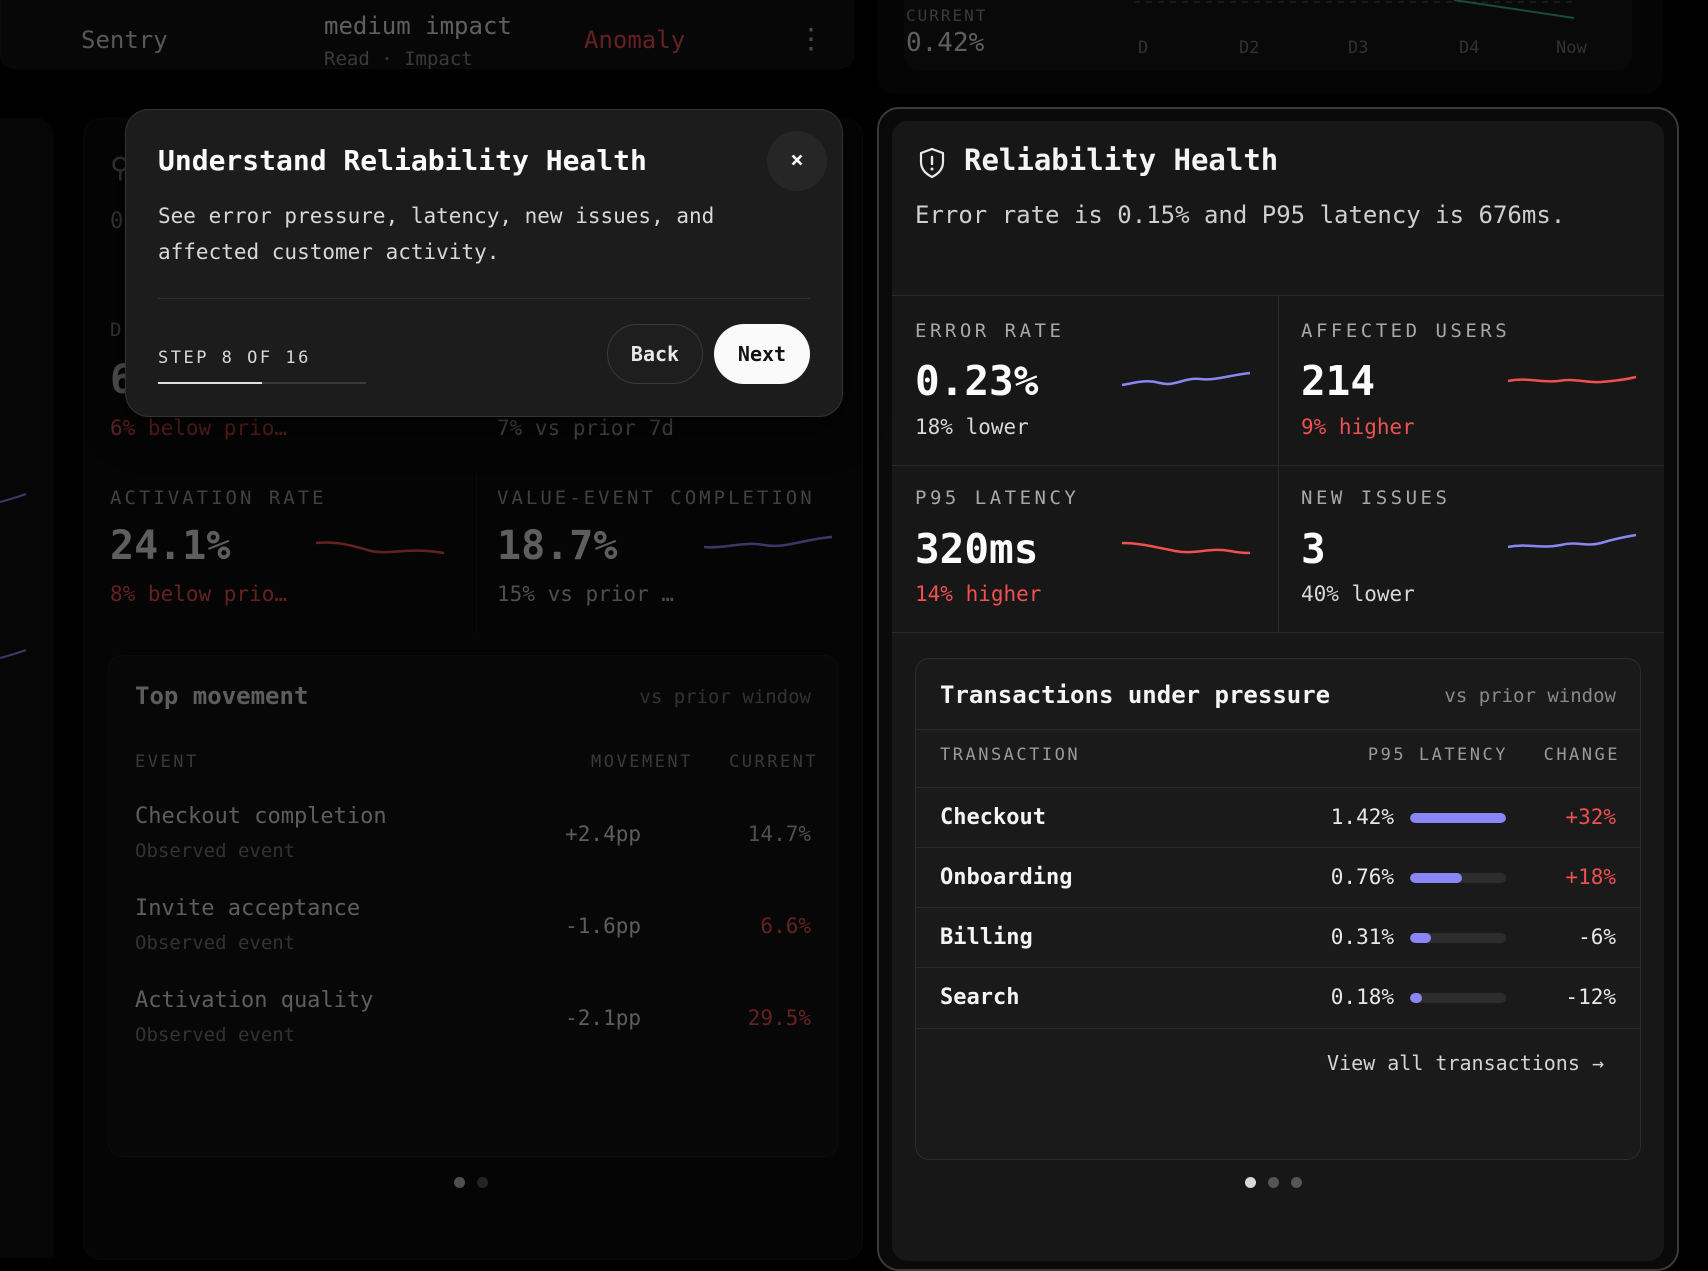 Image resolution: width=1708 pixels, height=1271 pixels. I want to click on back-button: Back, so click(655, 354).